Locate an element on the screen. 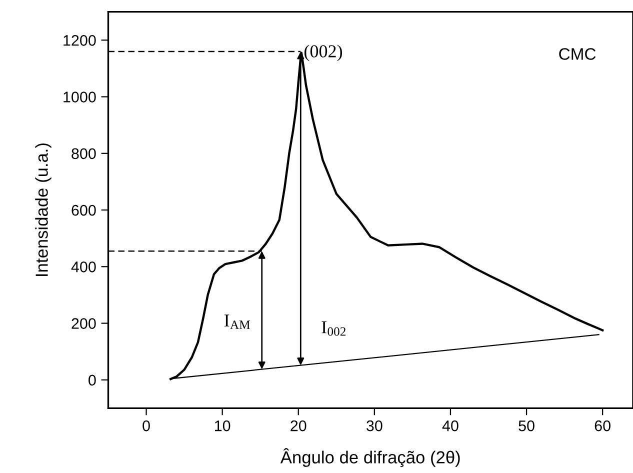 This screenshot has height=473, width=633. x-tick-label: 50 is located at coordinates (526, 426).